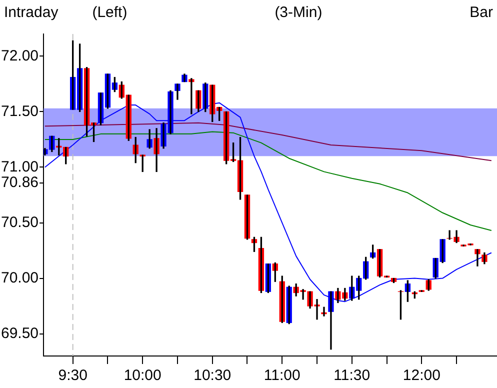 The height and width of the screenshot is (388, 497). Describe the element at coordinates (143, 375) in the screenshot. I see `x-tick-label: 10:00` at that location.